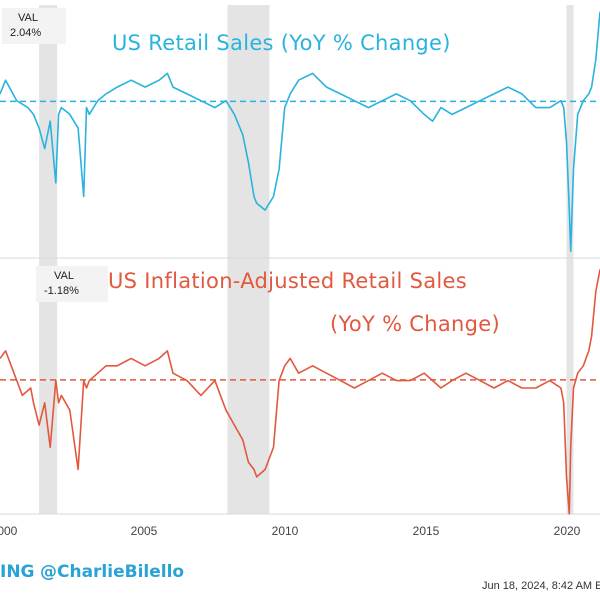  Describe the element at coordinates (285, 531) in the screenshot. I see `x-tick-label: 2010` at that location.